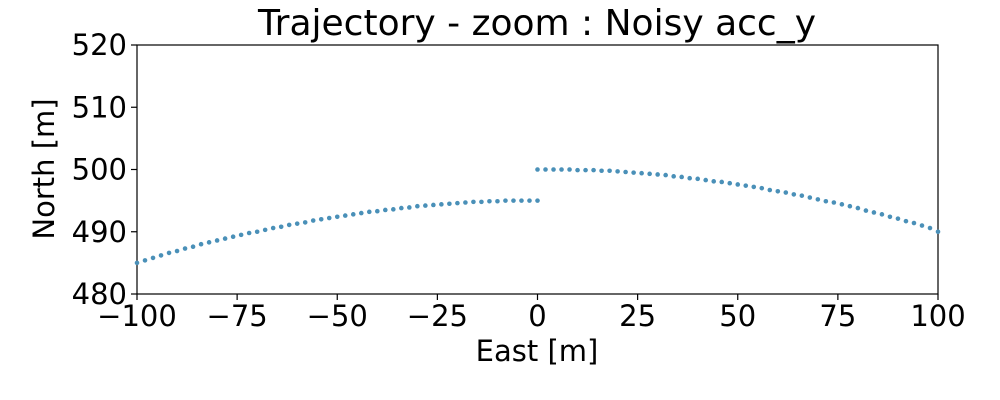 The width and height of the screenshot is (1000, 400). I want to click on y-axis-label: North [m], so click(44, 168).